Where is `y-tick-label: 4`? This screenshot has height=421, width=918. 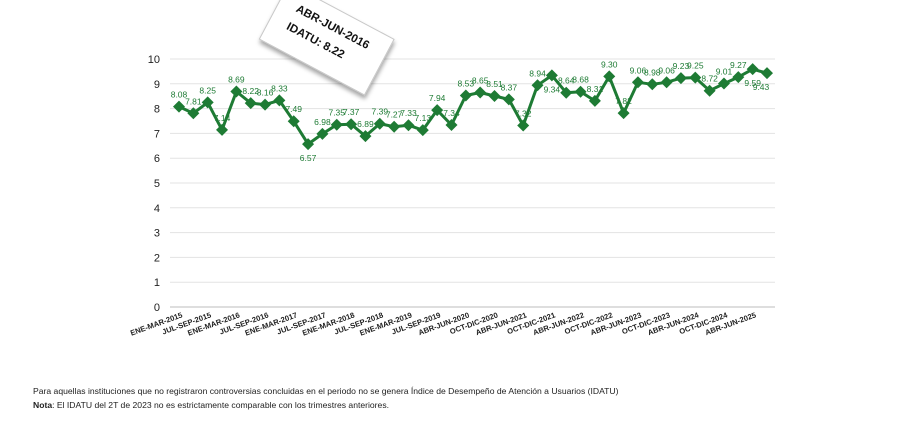
y-tick-label: 4 is located at coordinates (157, 209).